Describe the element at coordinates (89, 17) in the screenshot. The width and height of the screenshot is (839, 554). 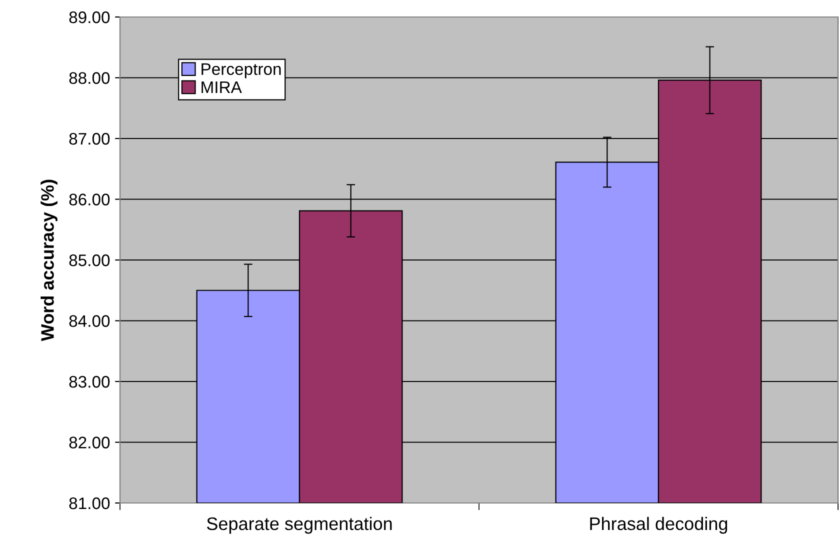
I see `y-tick-label: 89.00` at that location.